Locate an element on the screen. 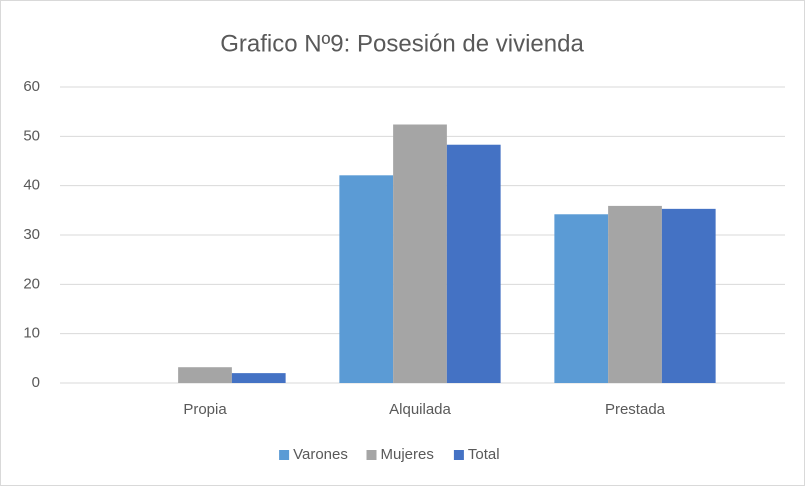 This screenshot has width=805, height=486. y-tick-label: 0 is located at coordinates (36, 382).